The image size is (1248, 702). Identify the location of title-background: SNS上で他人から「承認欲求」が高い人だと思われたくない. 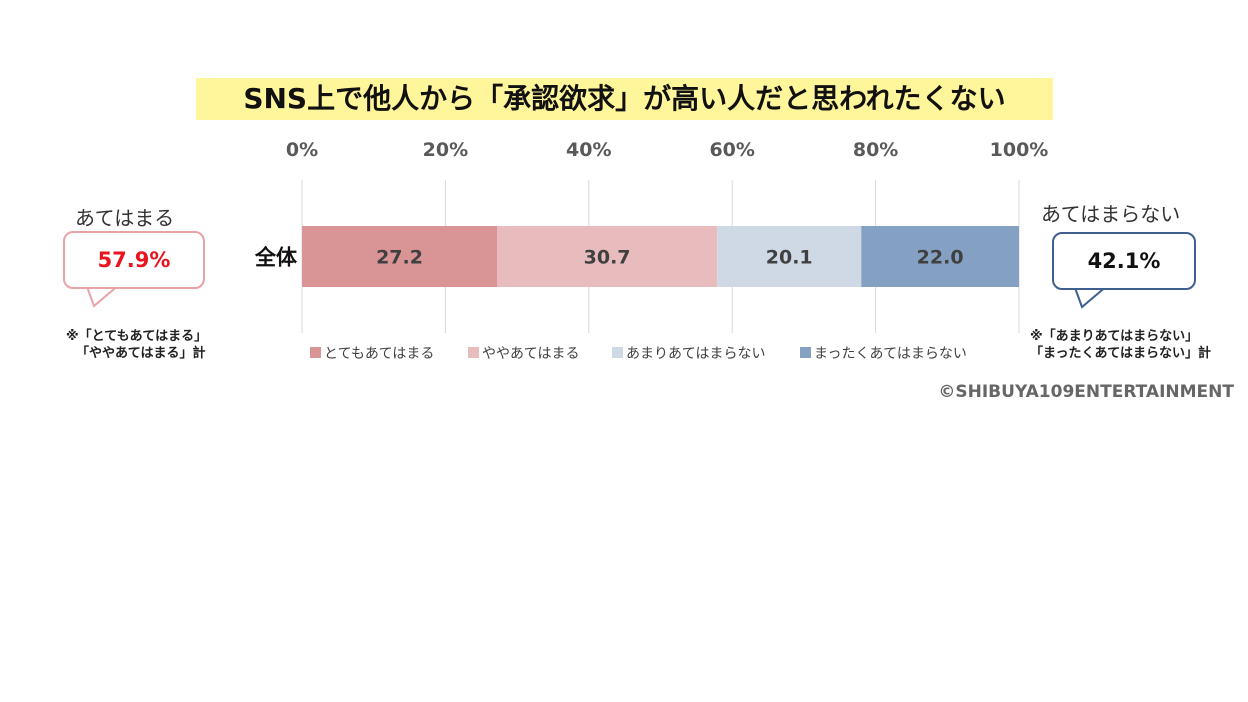
(624, 99).